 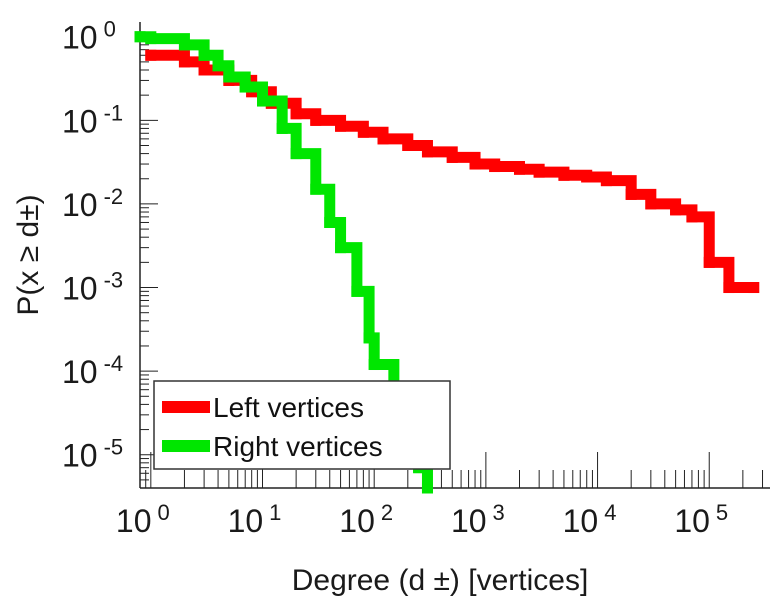 I want to click on y-axis-title: P(x ≥ d±), so click(x=28, y=254).